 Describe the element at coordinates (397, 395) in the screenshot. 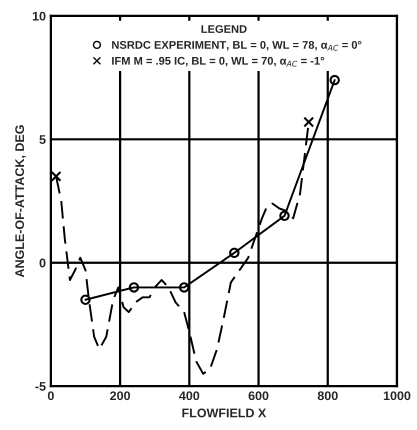

I see `x-tick-label: 1000` at that location.